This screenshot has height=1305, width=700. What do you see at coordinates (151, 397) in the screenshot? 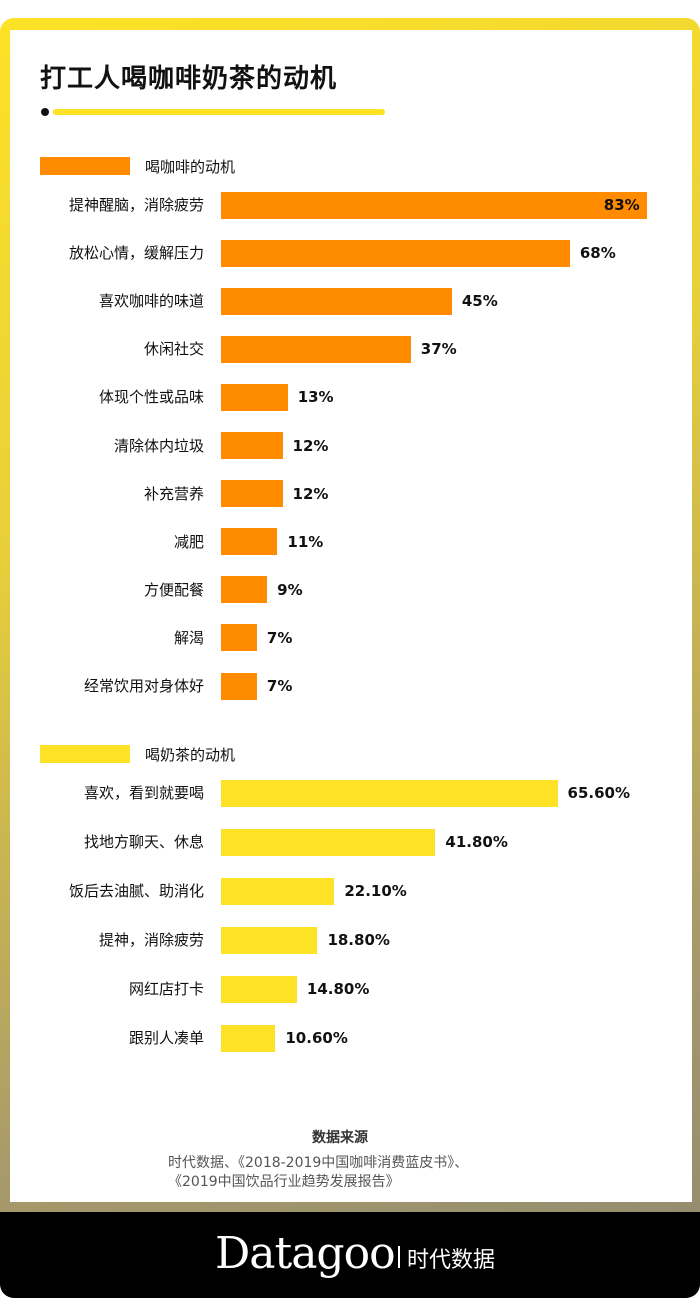
I see `category-label: 体现个性或品味` at bounding box center [151, 397].